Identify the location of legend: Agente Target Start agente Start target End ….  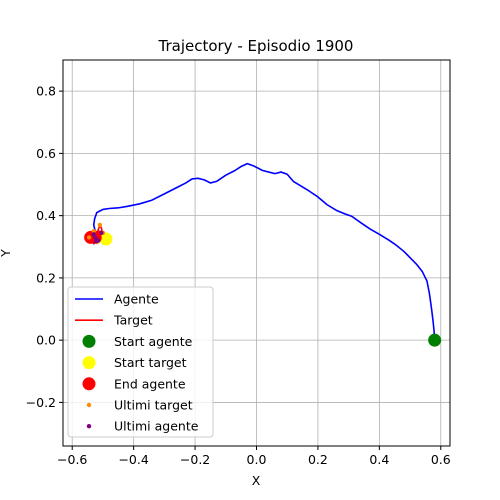
(140, 362).